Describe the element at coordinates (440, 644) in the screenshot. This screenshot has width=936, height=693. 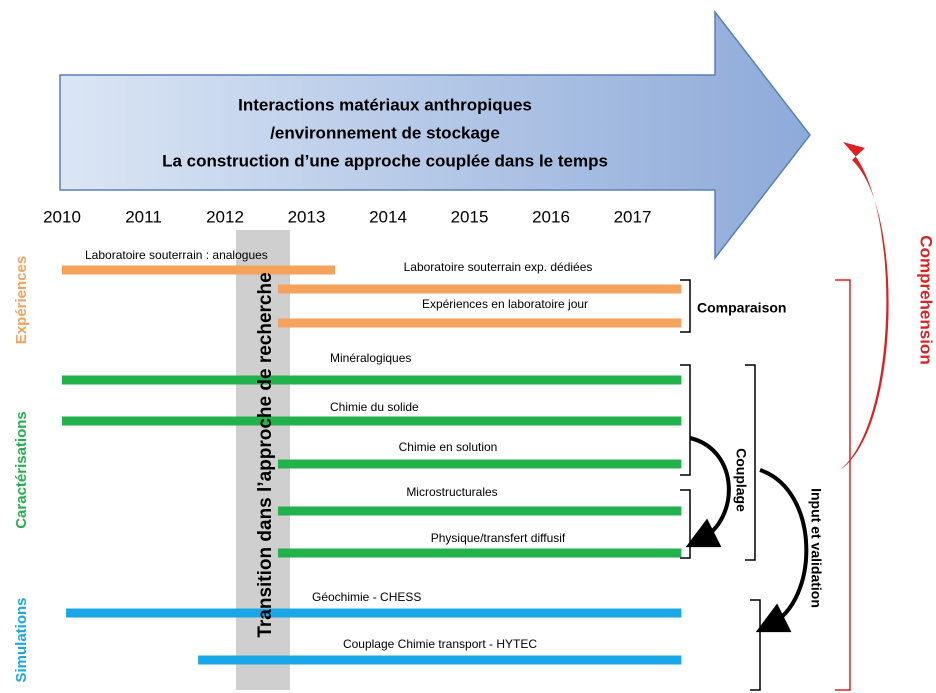
I see `bar-label: Couplage Chimie transport - HYTEC` at that location.